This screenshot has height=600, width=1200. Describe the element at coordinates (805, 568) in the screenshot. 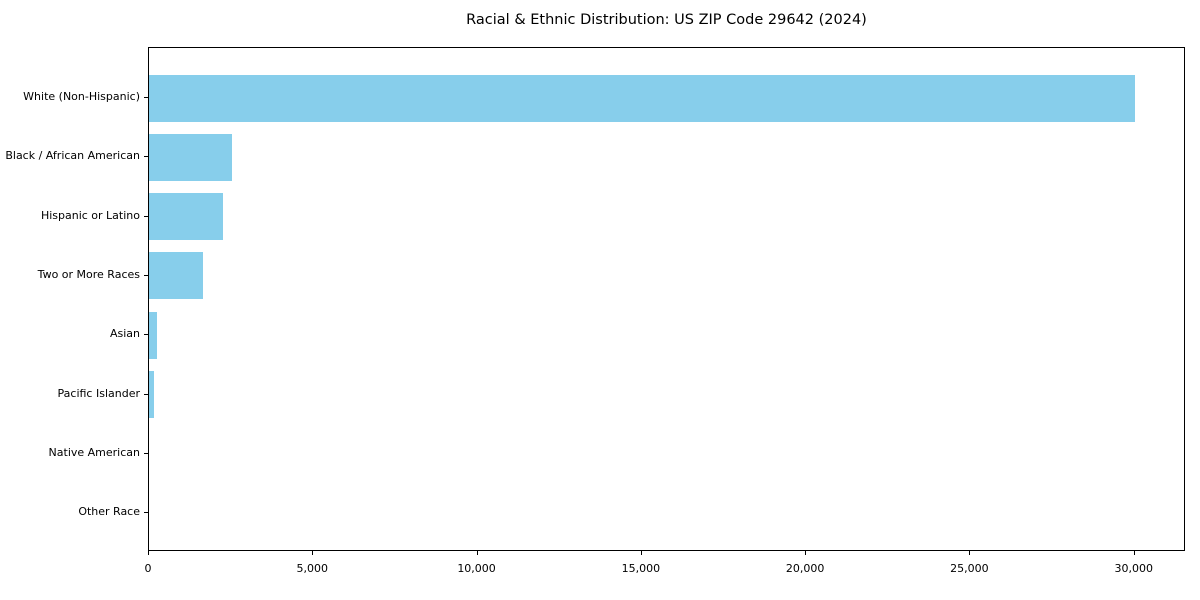

I see `x-tick-label: 20,000` at that location.